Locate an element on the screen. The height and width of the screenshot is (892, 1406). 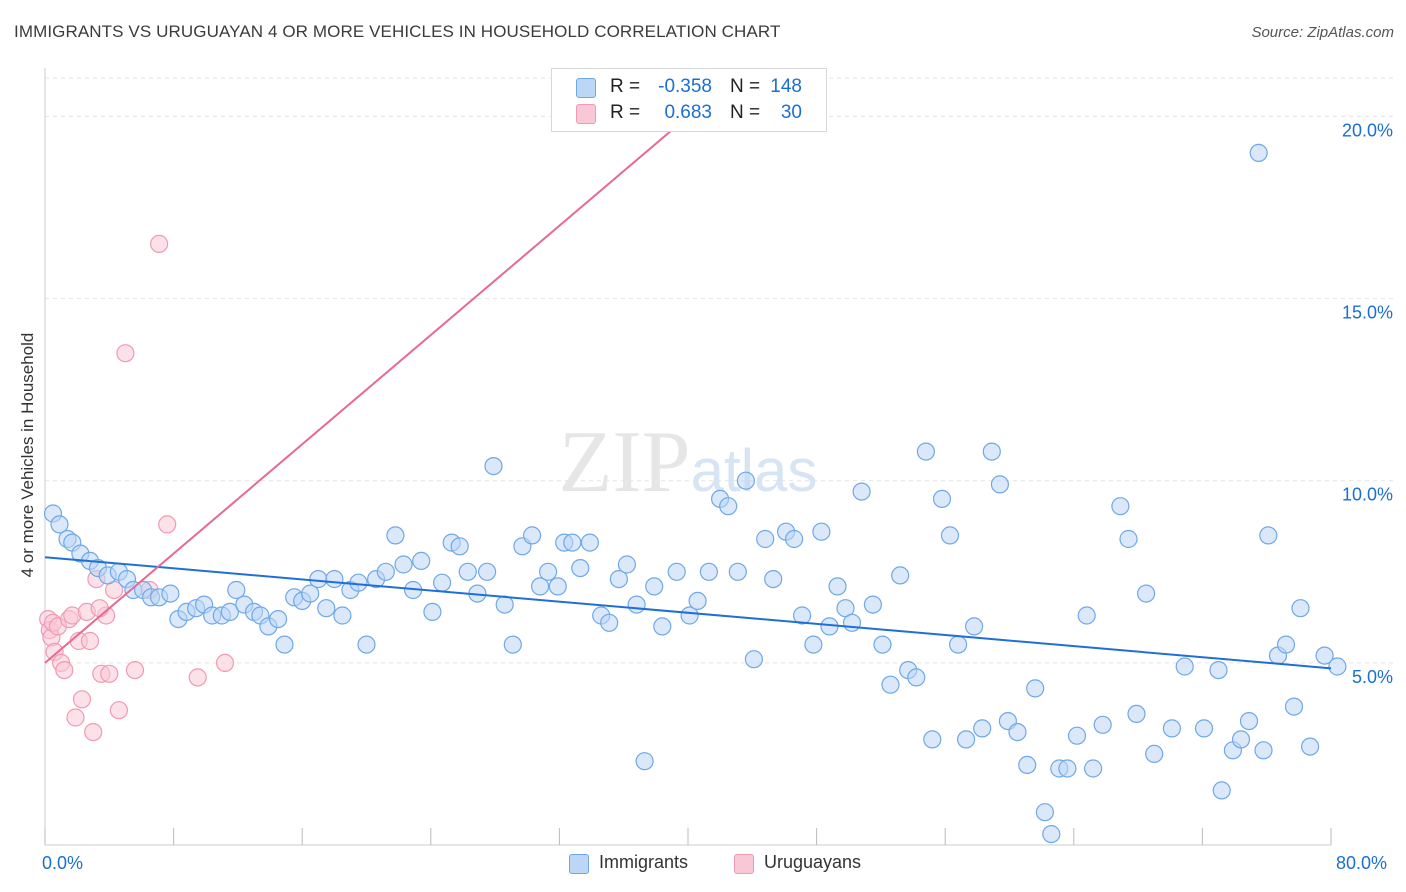
y-tick-label: 20.0% is located at coordinates (1367, 130).